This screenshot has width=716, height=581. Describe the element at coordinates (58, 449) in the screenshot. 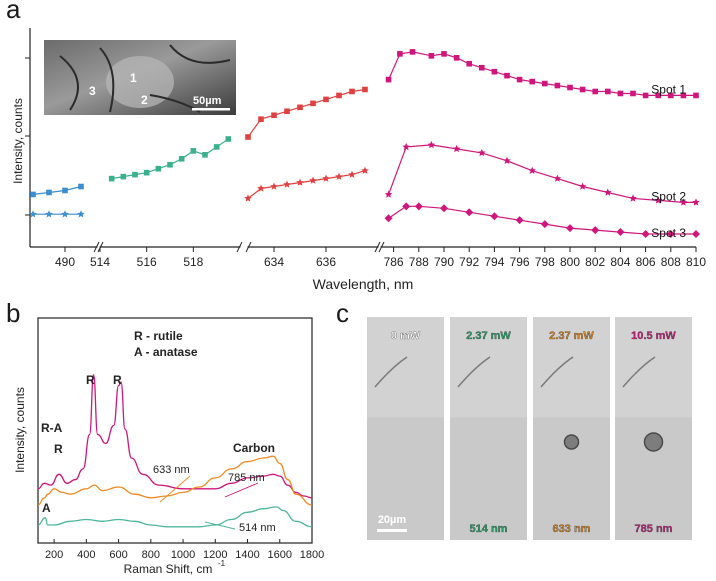

I see `b-annotation-1: R` at that location.